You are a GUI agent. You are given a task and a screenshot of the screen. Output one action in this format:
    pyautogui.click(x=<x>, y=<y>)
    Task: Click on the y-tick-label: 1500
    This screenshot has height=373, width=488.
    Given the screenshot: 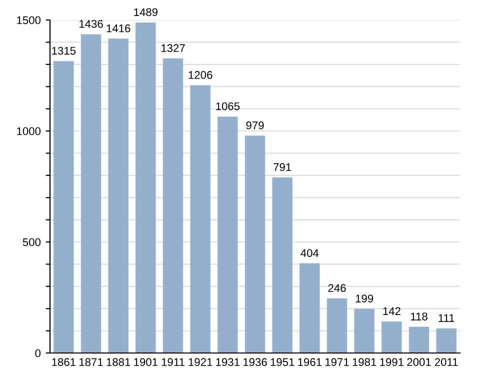 What is the action you would take?
    pyautogui.click(x=29, y=20)
    